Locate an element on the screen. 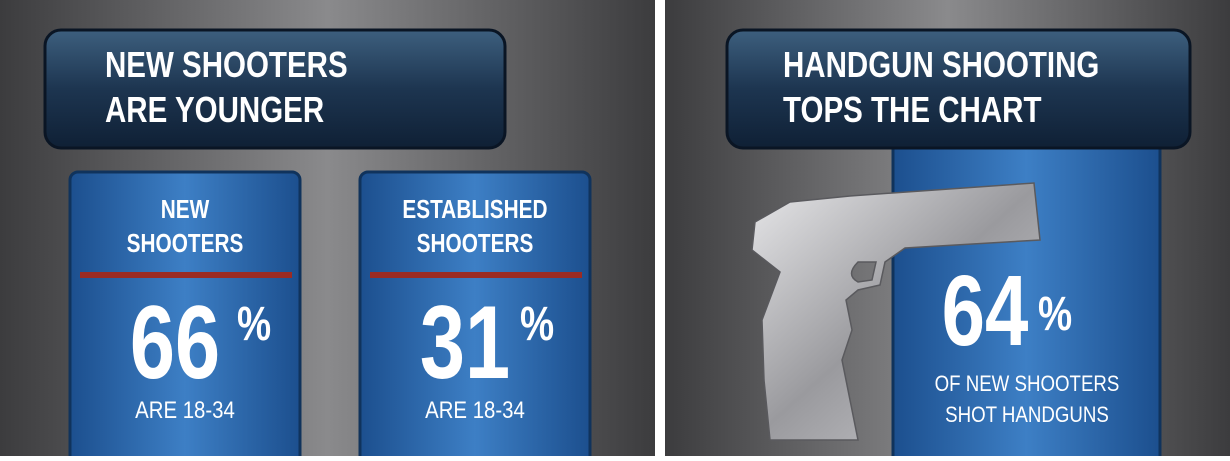 The height and width of the screenshot is (461, 1230). card-value: 31 is located at coordinates (465, 342).